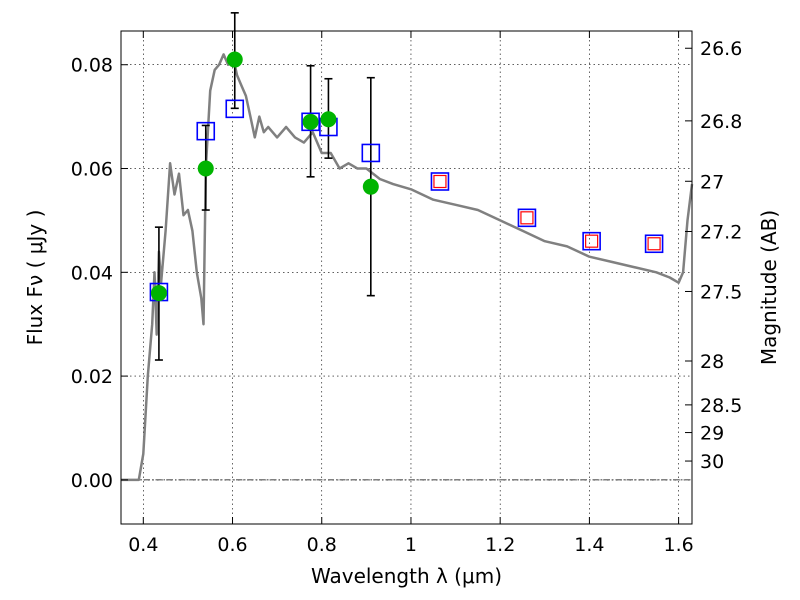  Describe the element at coordinates (721, 49) in the screenshot. I see `right-tick-label: 26.6` at that location.